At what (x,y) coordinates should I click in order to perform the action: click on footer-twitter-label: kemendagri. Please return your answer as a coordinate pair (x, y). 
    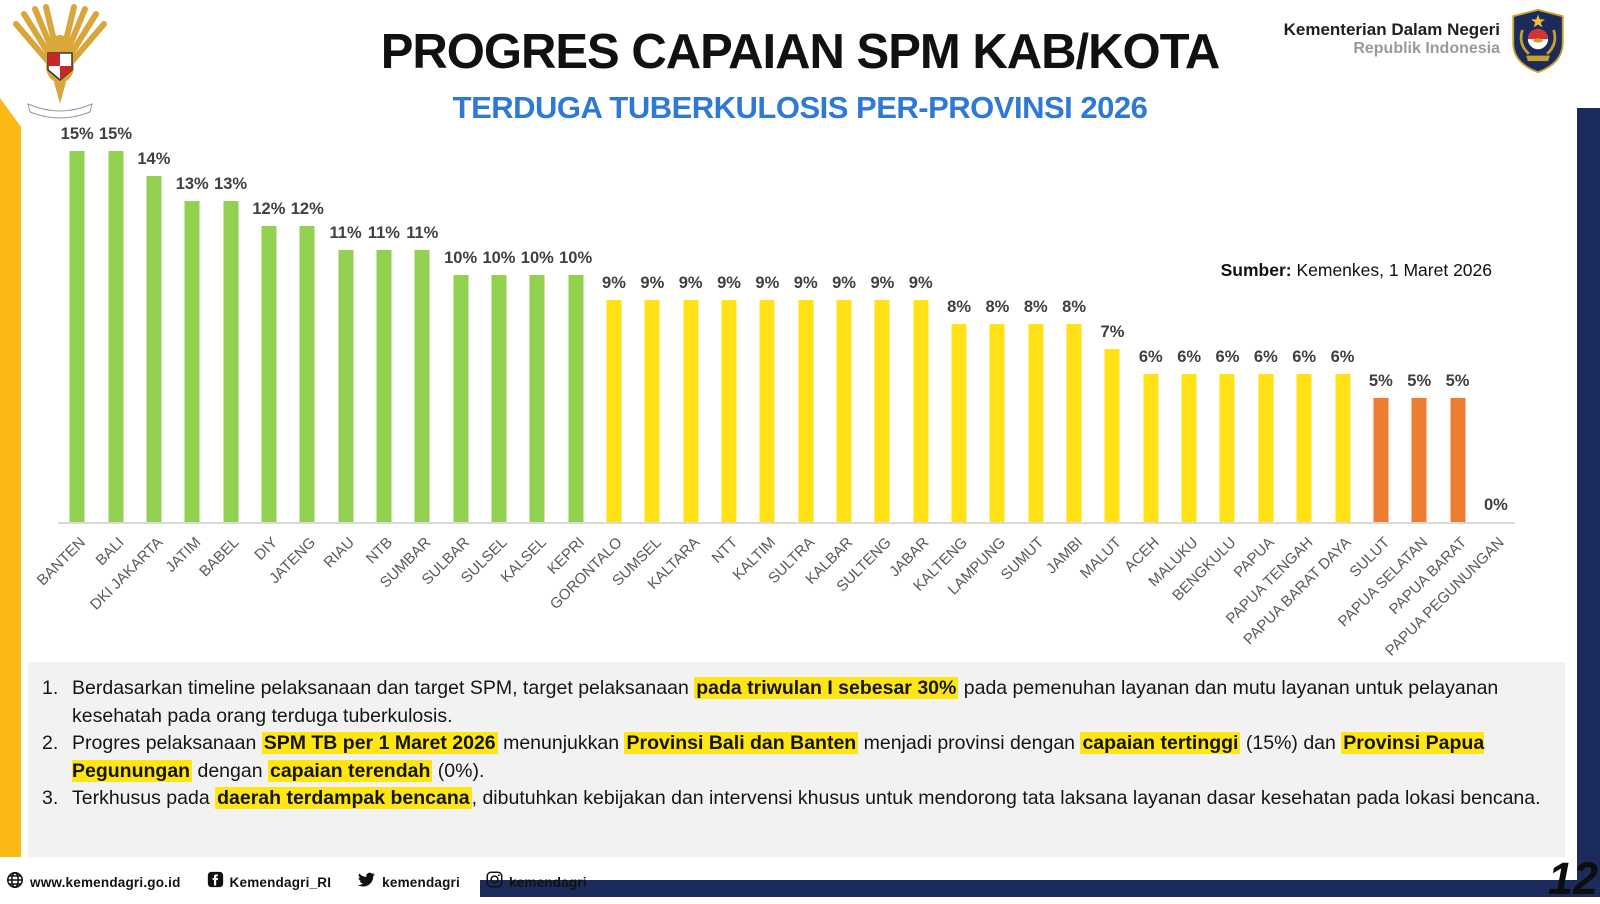
    Looking at the image, I should click on (421, 882).